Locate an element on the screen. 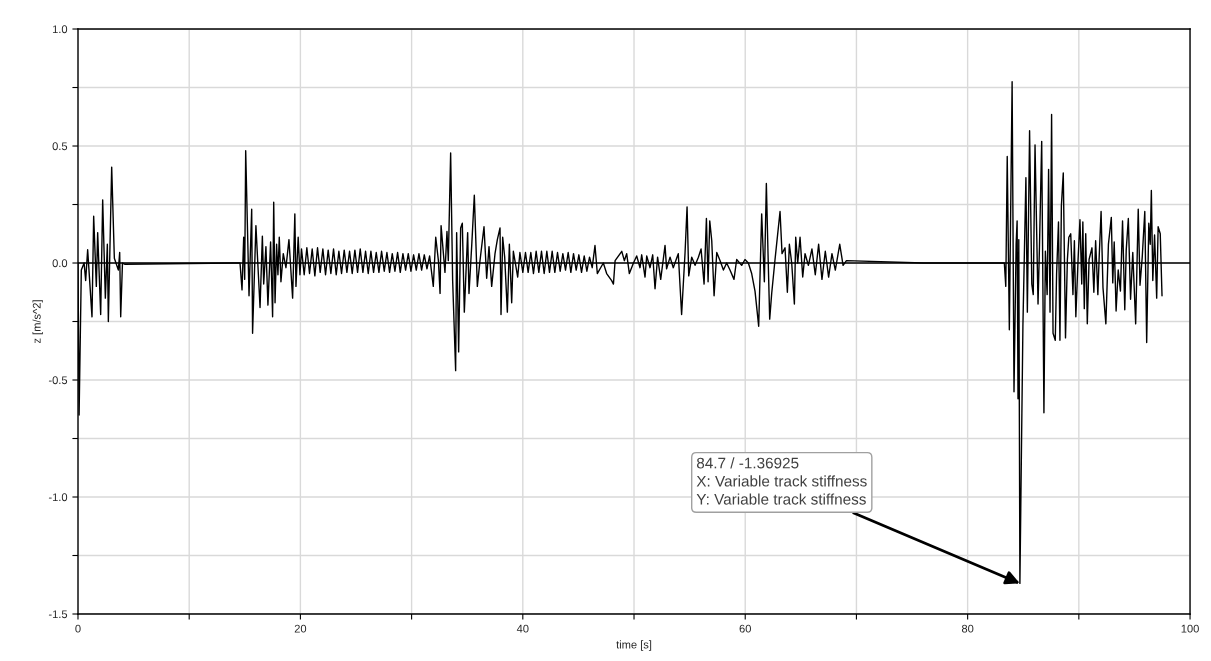 The width and height of the screenshot is (1211, 661). y-tick-label: -1.0 is located at coordinates (58, 497).